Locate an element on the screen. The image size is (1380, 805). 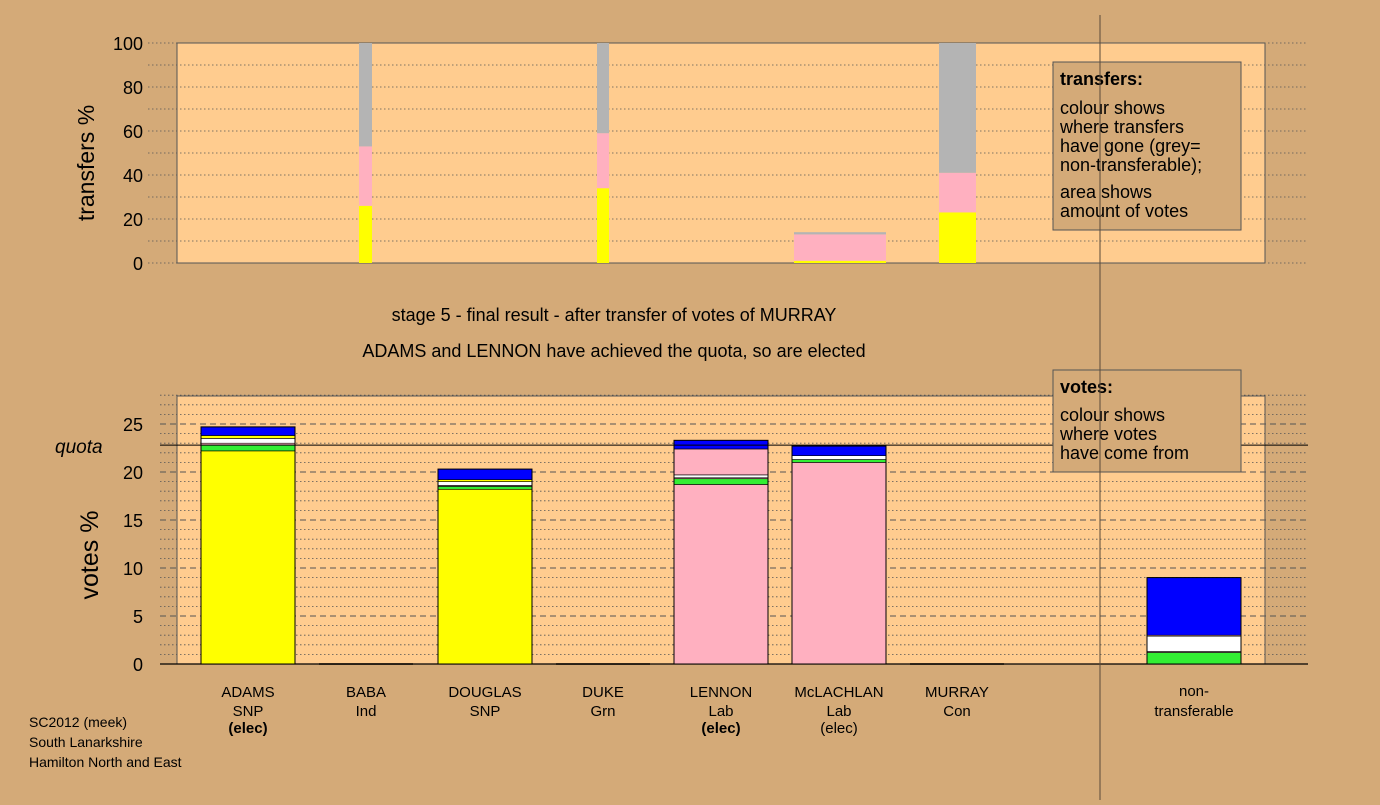
transfers-y-ticks: 0 20 40 60 80 100 is located at coordinates (128, 154).